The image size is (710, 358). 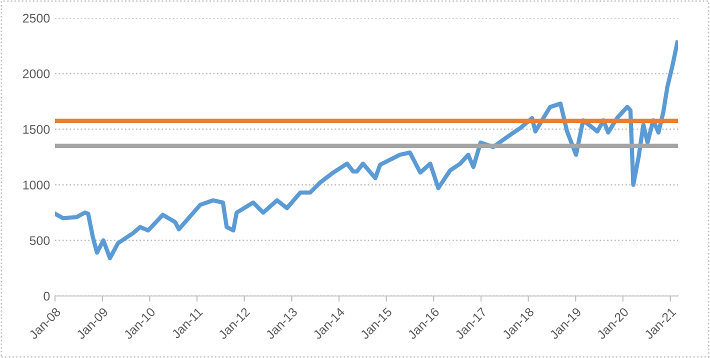 What do you see at coordinates (36, 185) in the screenshot?
I see `y-tick-label: 1000` at bounding box center [36, 185].